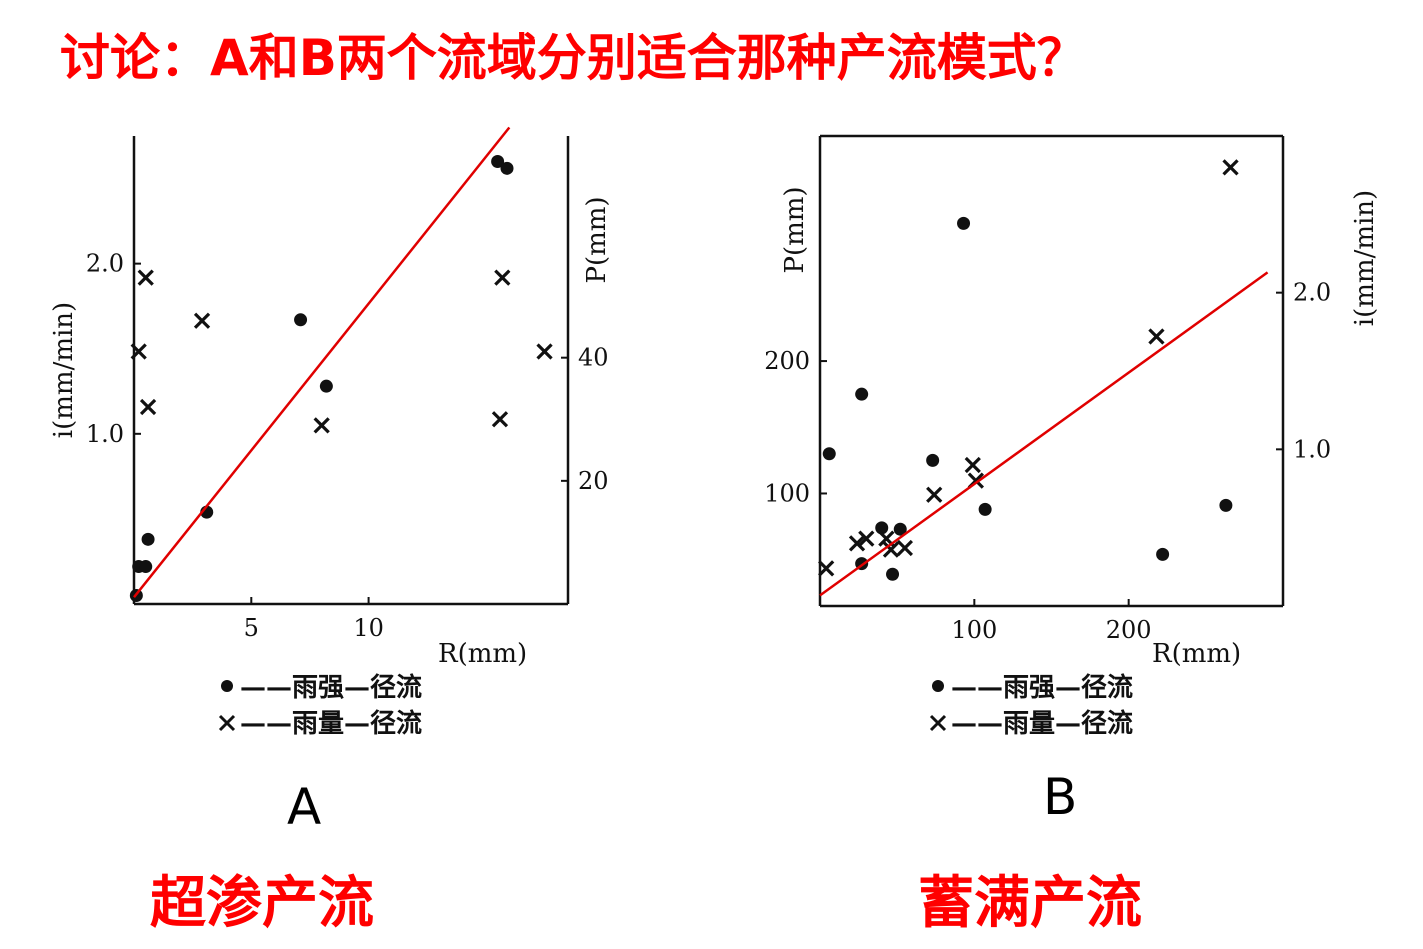 This screenshot has width=1423, height=949. Describe the element at coordinates (368, 628) in the screenshot. I see `chart-a-x-tick-label: 10` at that location.